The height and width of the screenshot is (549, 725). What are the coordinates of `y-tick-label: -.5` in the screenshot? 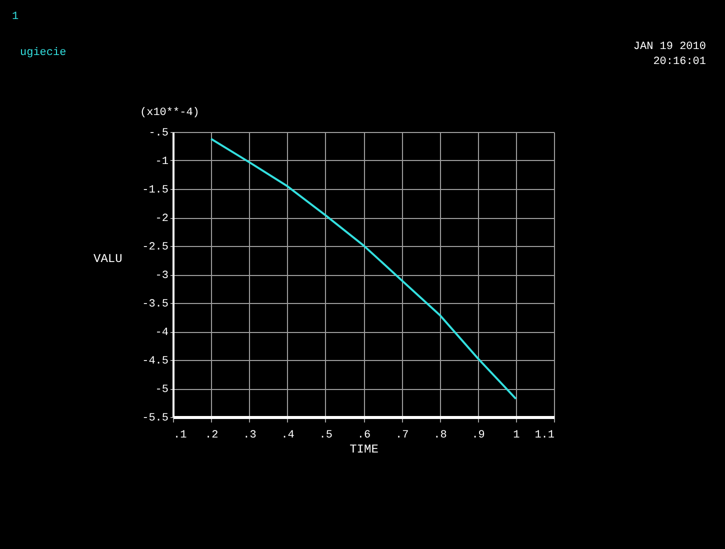 It's located at (158, 134).